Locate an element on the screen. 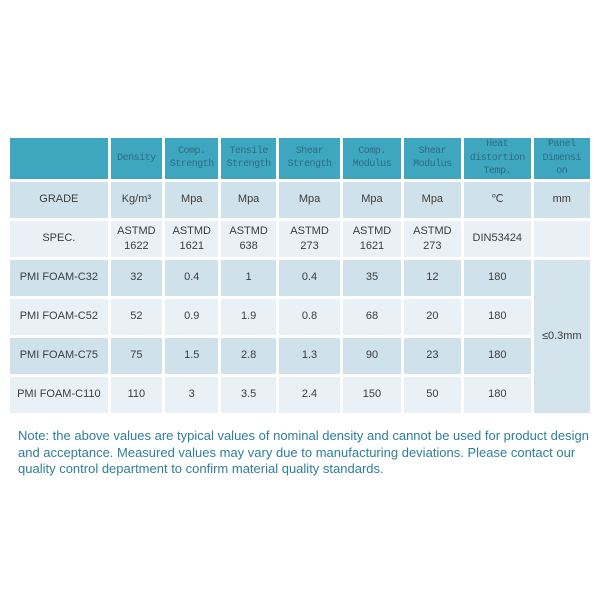 The height and width of the screenshot is (600, 600). unit-heat-distortion: ℃ is located at coordinates (497, 199).